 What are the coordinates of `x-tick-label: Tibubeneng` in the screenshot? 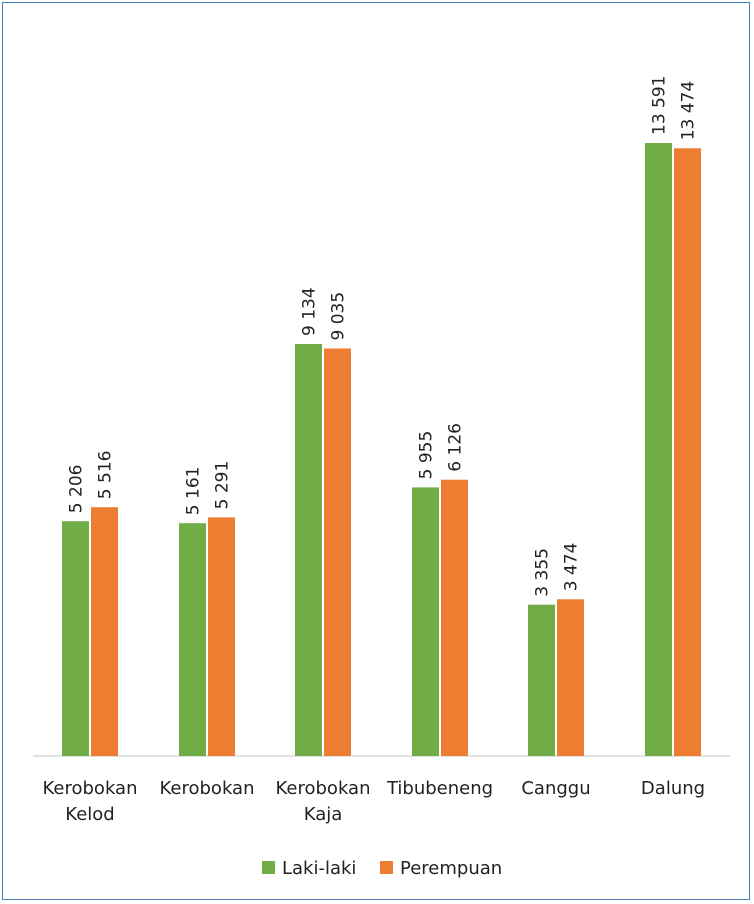 It's located at (439, 788).